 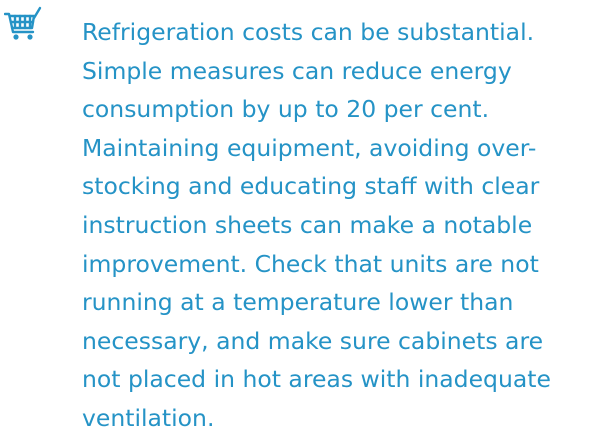 What do you see at coordinates (297, 70) in the screenshot?
I see `text-line: Simple measures can reduce energy` at bounding box center [297, 70].